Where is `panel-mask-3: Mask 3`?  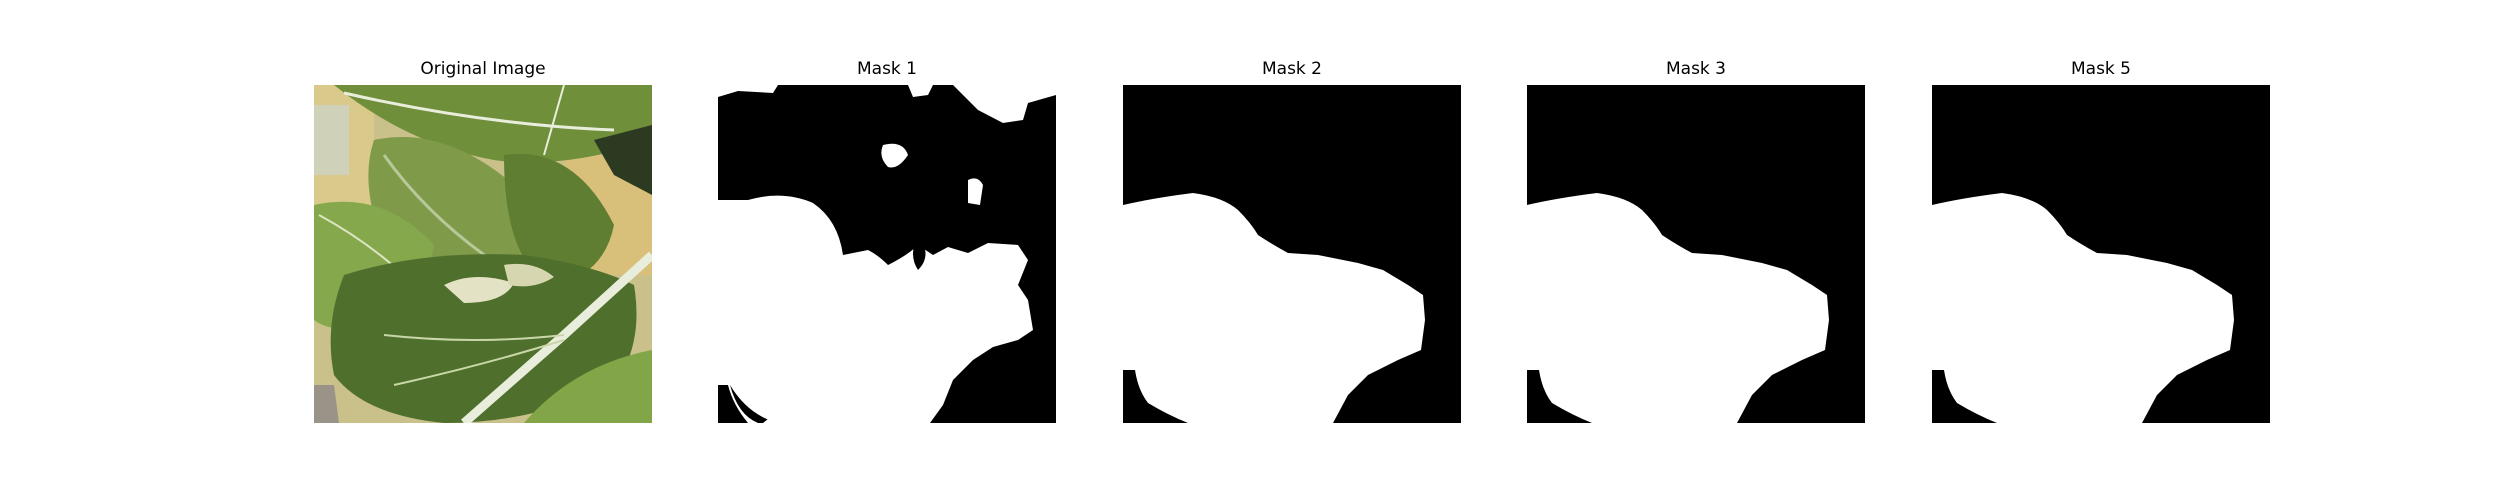 panel-mask-3: Mask 3 is located at coordinates (1696, 250).